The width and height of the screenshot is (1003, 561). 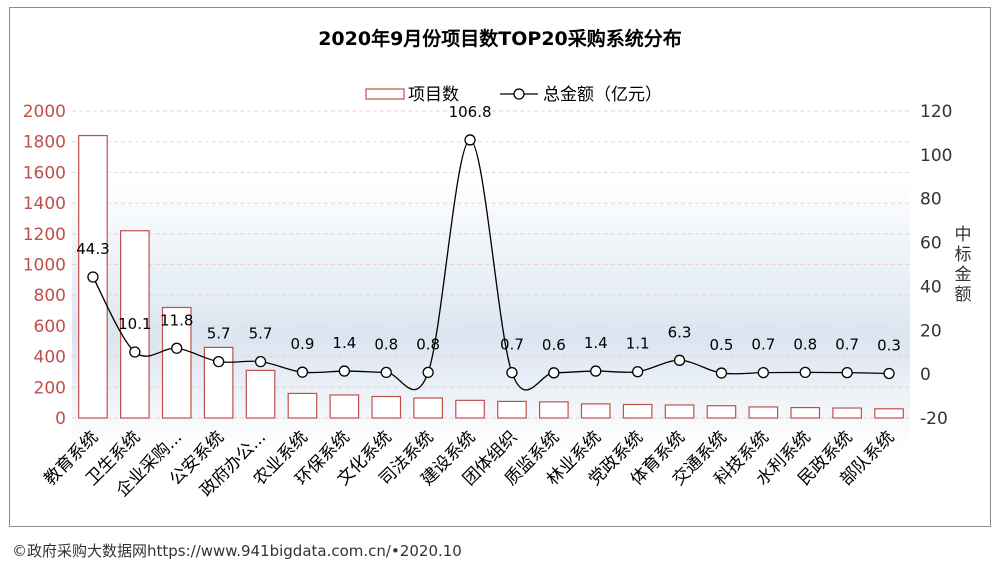 I want to click on data-label: 0.5, so click(x=722, y=345).